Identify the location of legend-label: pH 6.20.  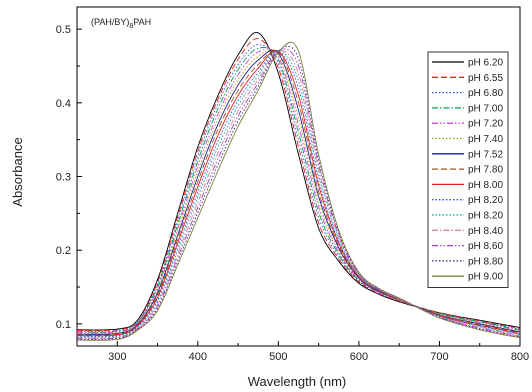
(485, 63).